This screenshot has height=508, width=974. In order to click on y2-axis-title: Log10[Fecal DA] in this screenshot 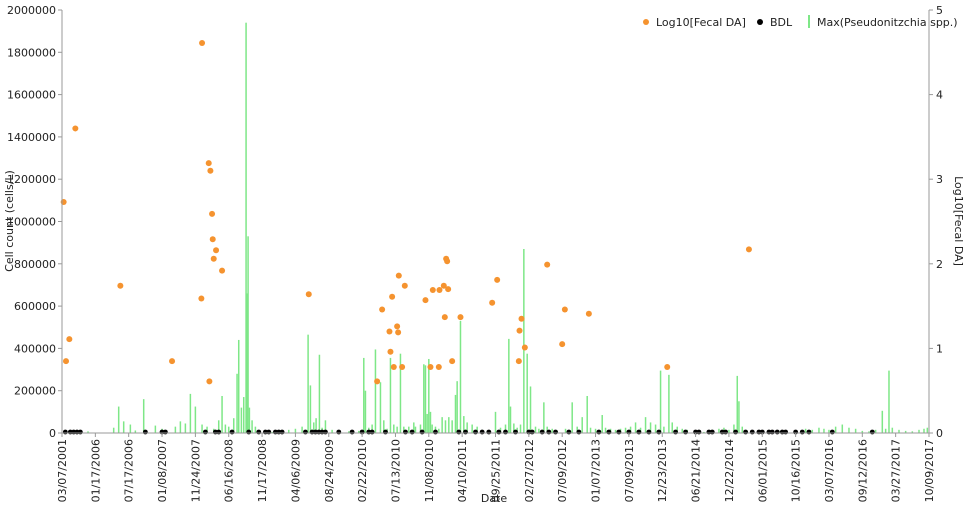, I will do `click(958, 221)`.